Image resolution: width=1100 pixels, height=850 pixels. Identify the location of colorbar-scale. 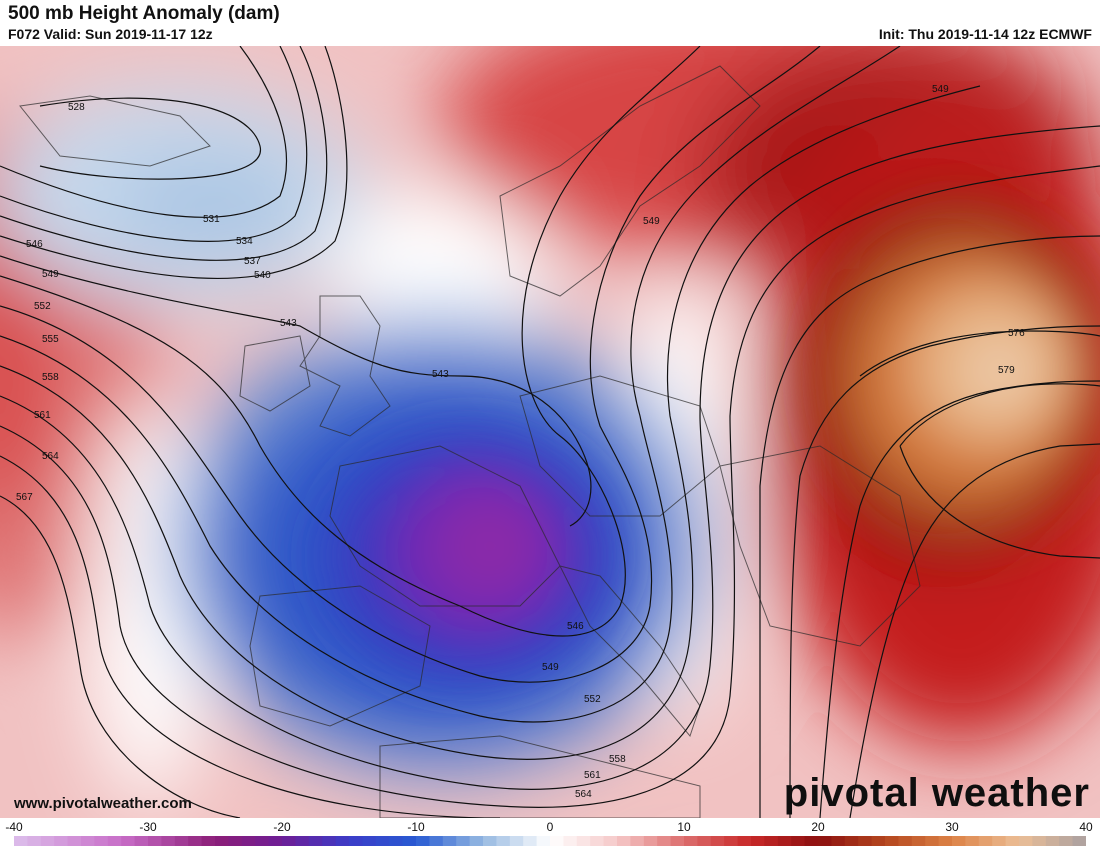
(550, 841).